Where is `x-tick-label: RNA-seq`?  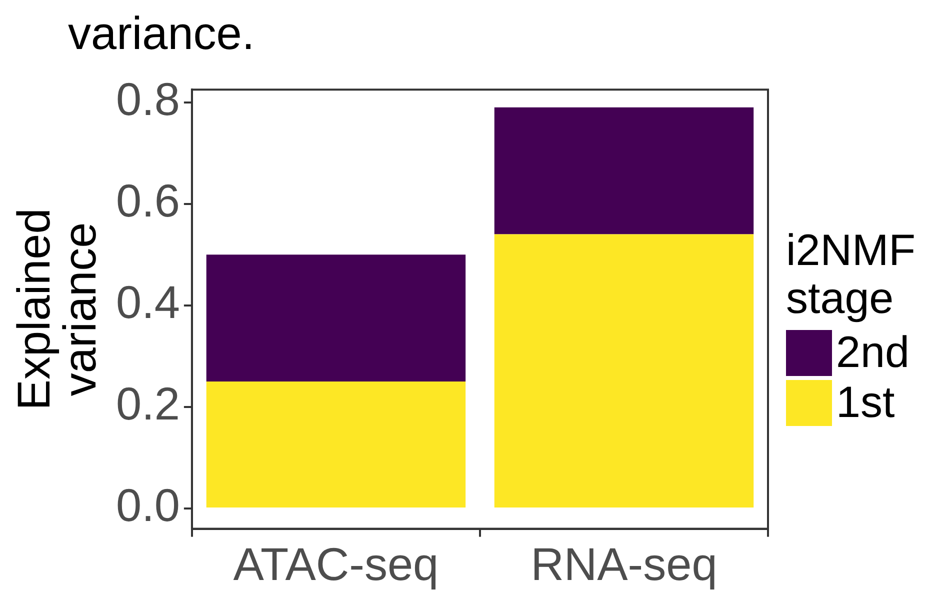 x-tick-label: RNA-seq is located at coordinates (624, 564).